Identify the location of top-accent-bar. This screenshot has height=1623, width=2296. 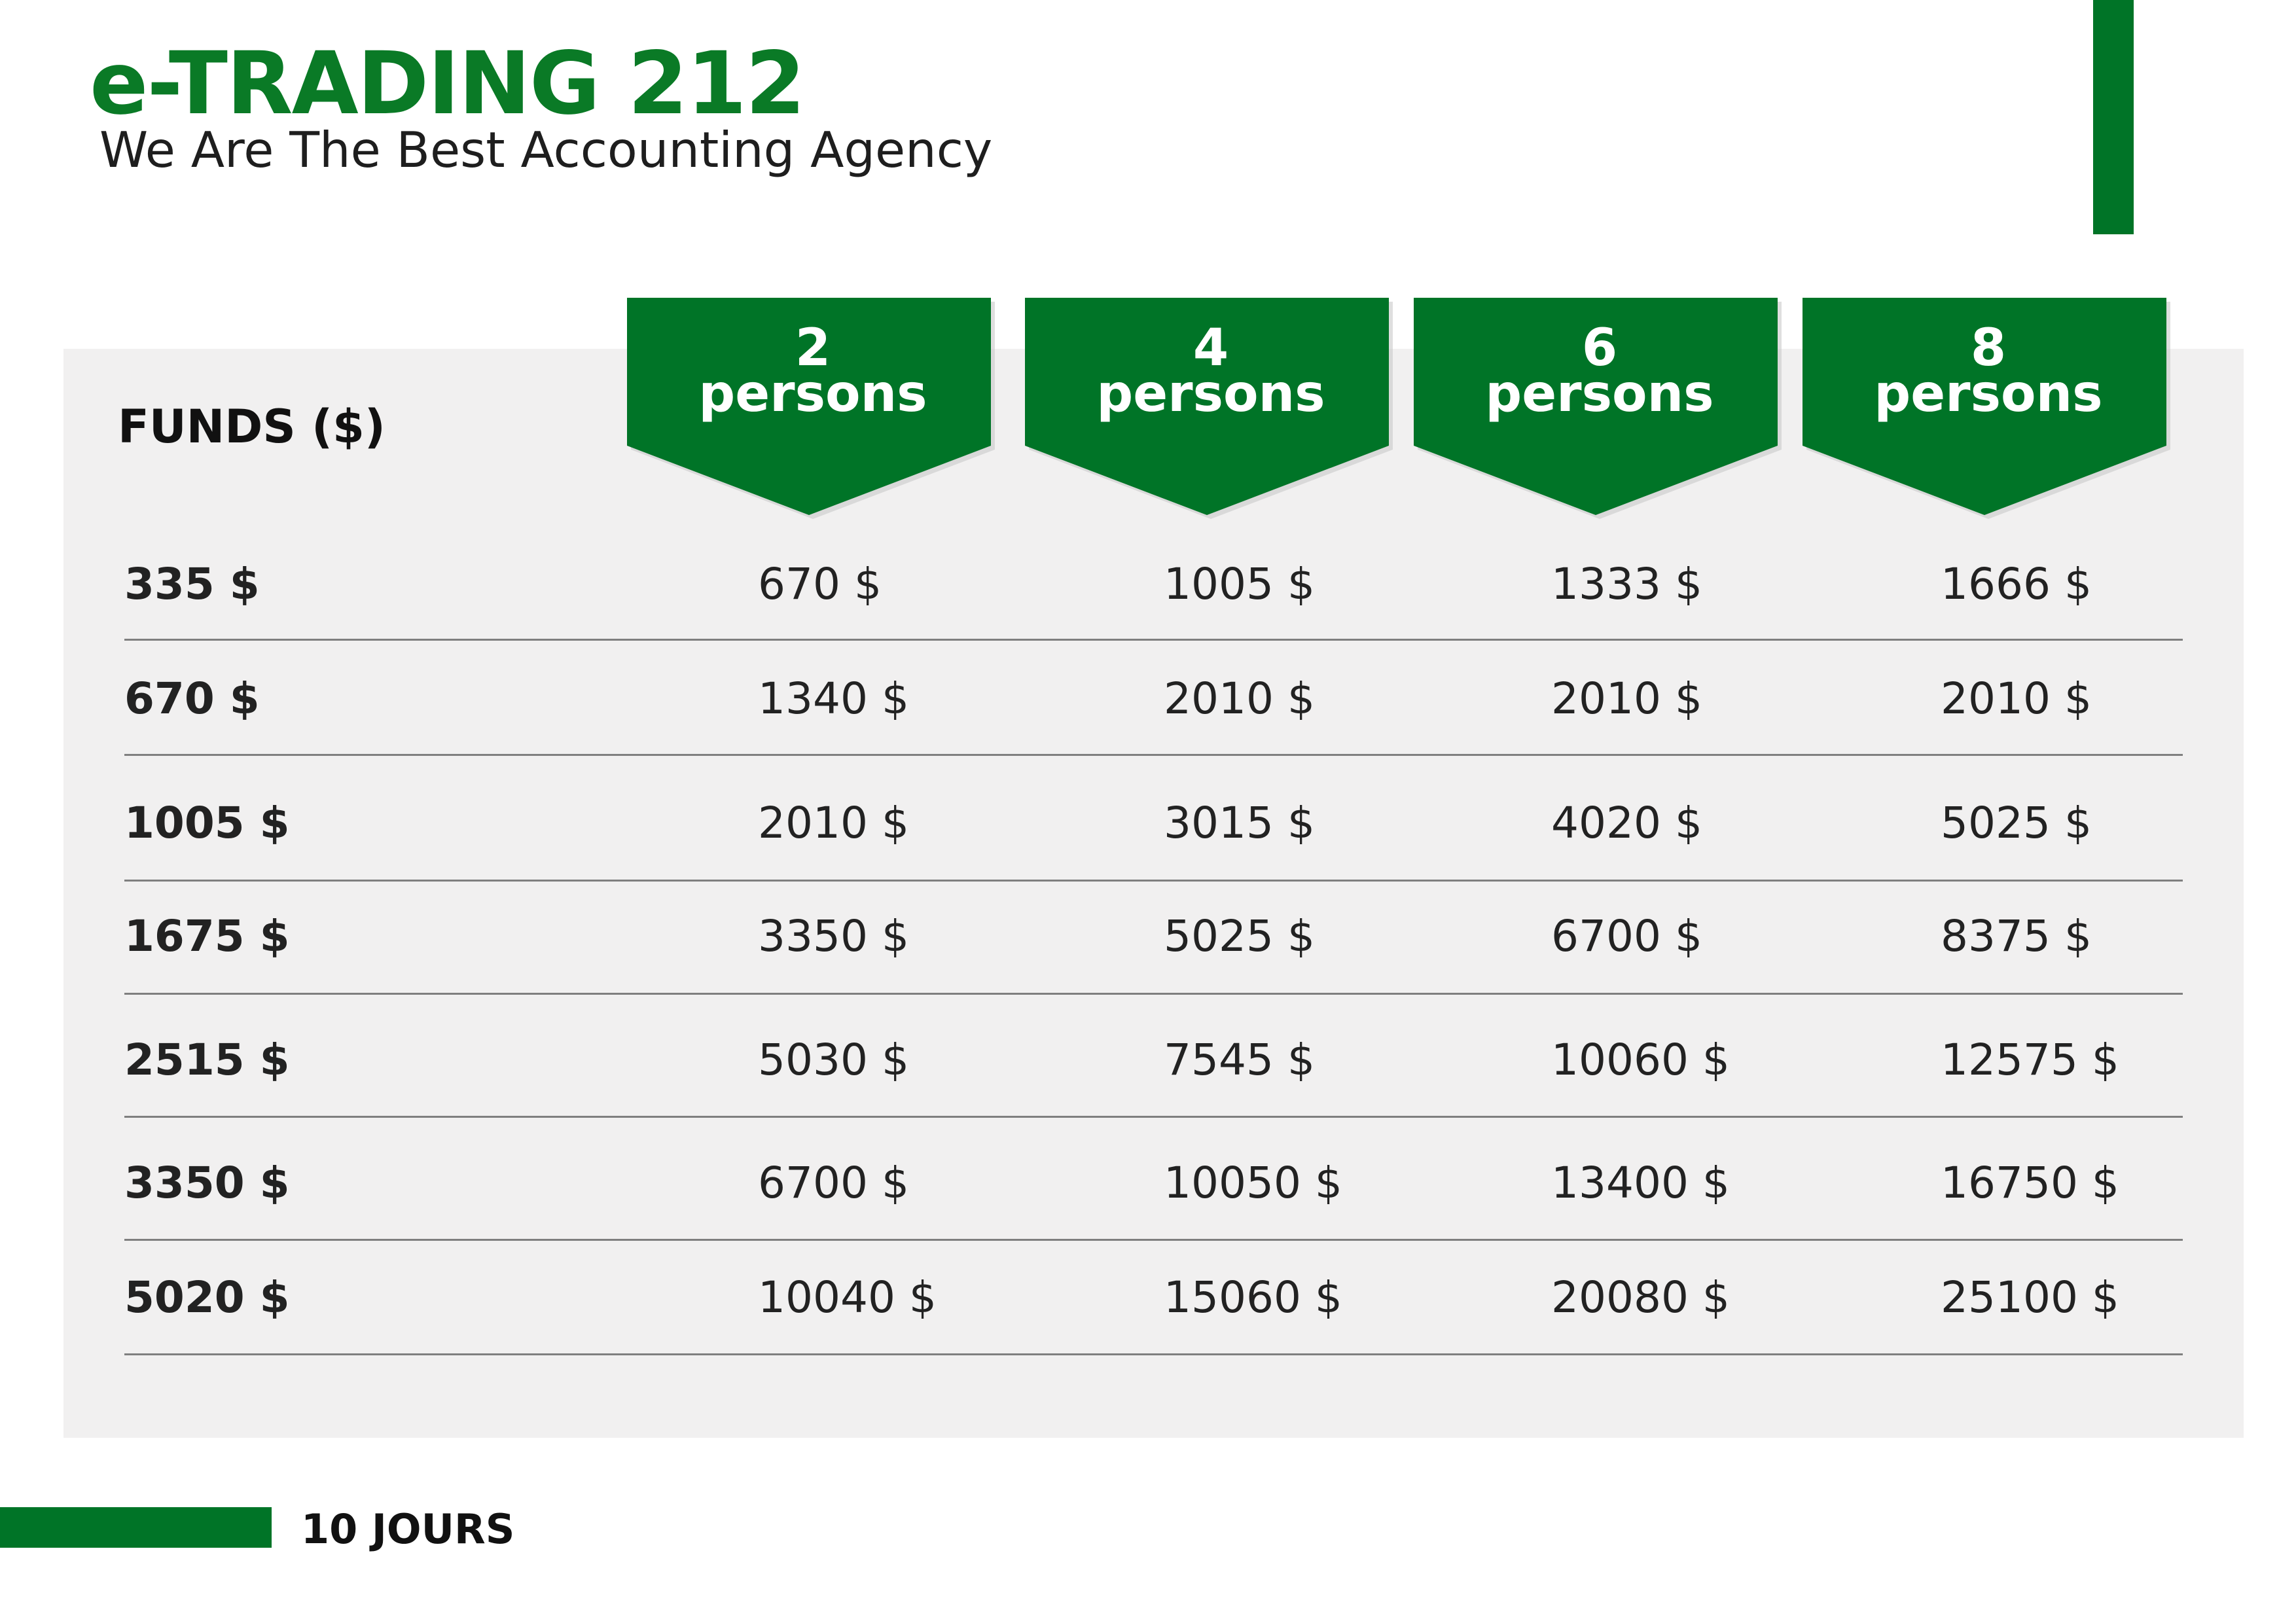
(2113, 117).